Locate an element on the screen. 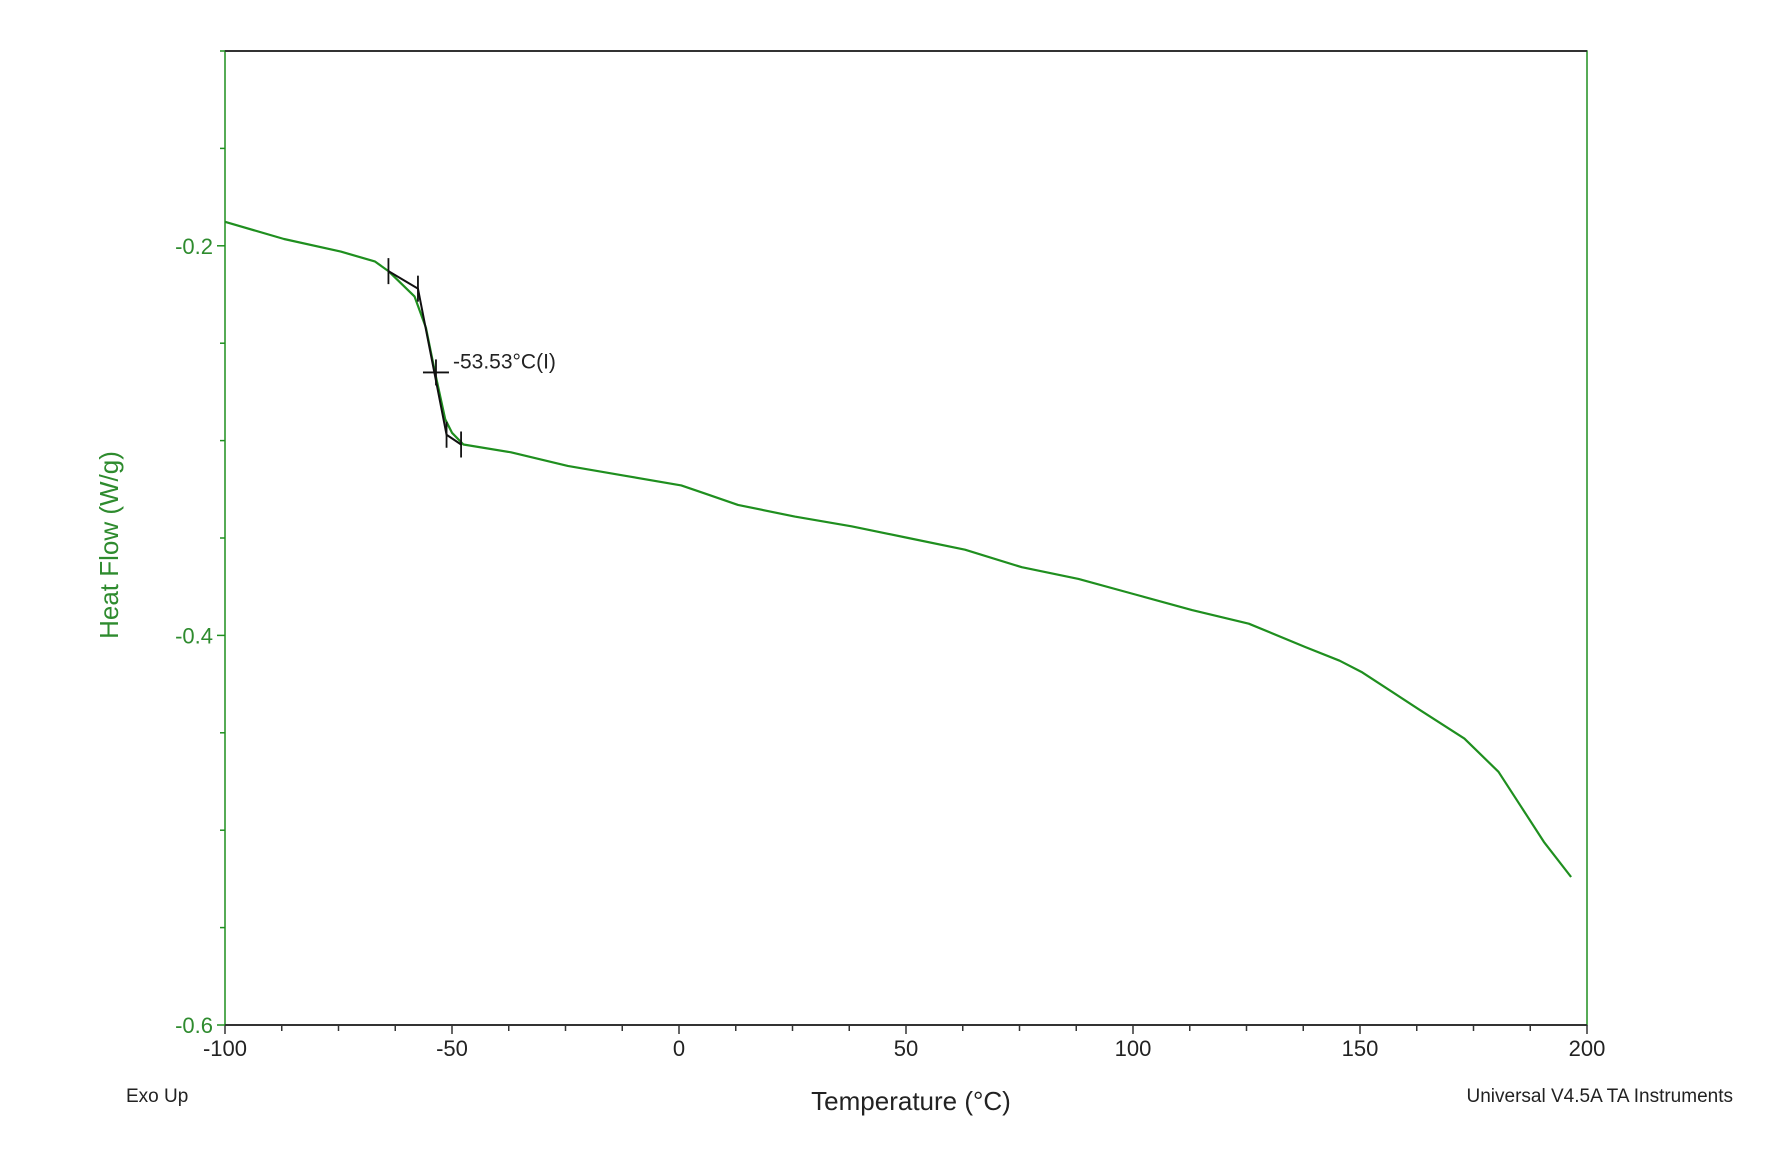  inflection-label: -53.53°C(I) is located at coordinates (504, 361).